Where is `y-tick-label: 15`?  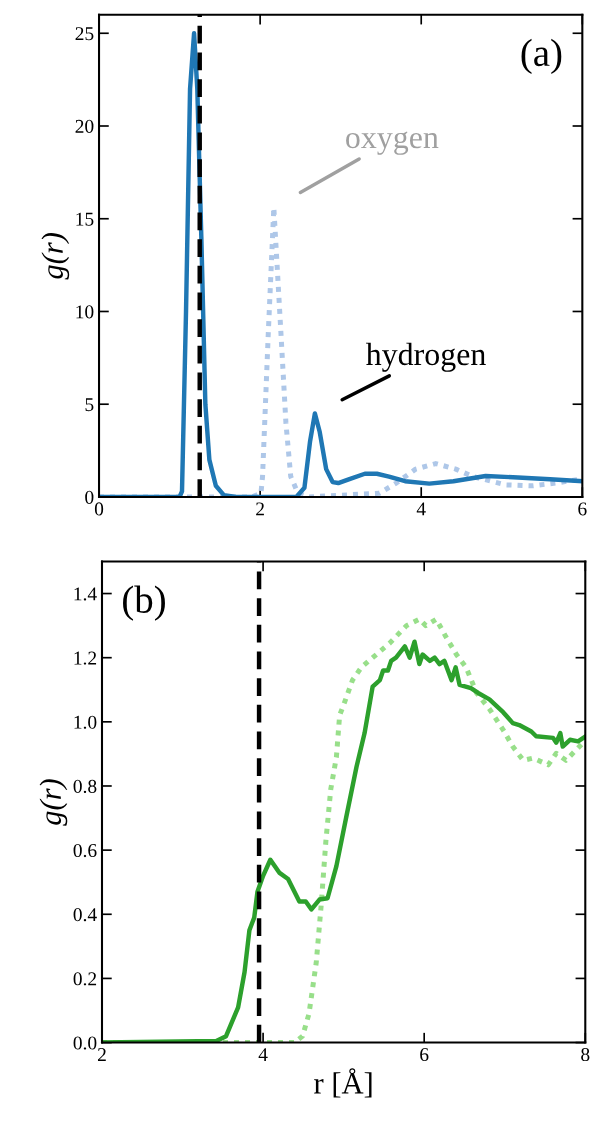
y-tick-label: 15 is located at coordinates (85, 219).